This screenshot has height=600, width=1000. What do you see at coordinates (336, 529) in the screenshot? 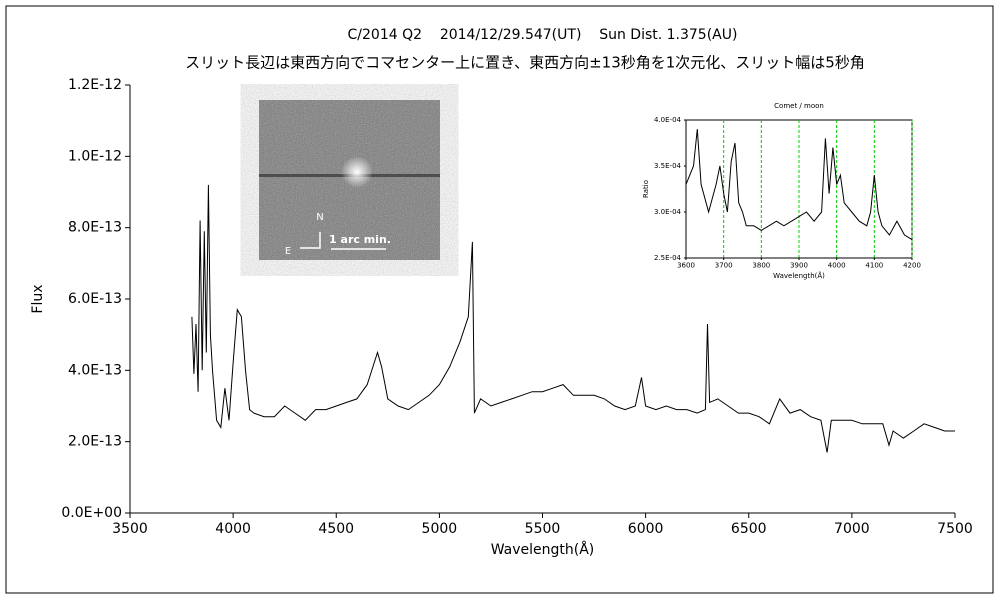
I see `x-tick-label: 4500` at bounding box center [336, 529].